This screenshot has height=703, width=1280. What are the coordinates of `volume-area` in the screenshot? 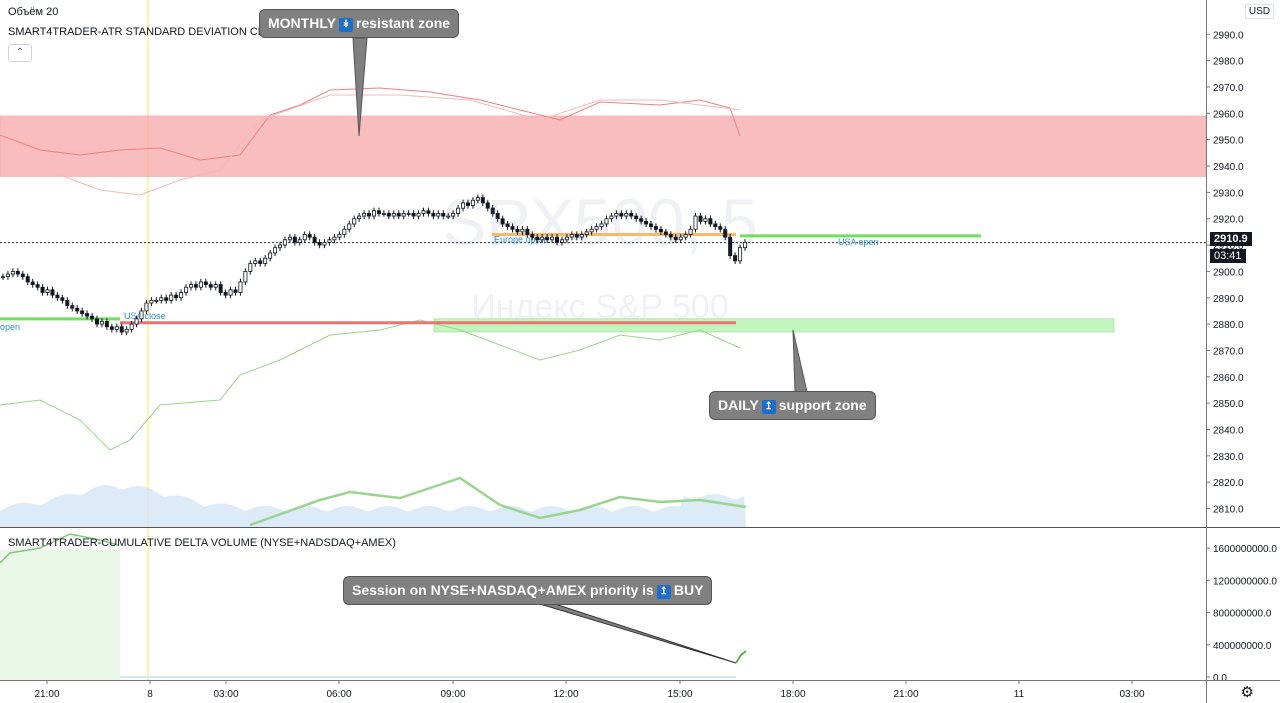 It's located at (373, 506).